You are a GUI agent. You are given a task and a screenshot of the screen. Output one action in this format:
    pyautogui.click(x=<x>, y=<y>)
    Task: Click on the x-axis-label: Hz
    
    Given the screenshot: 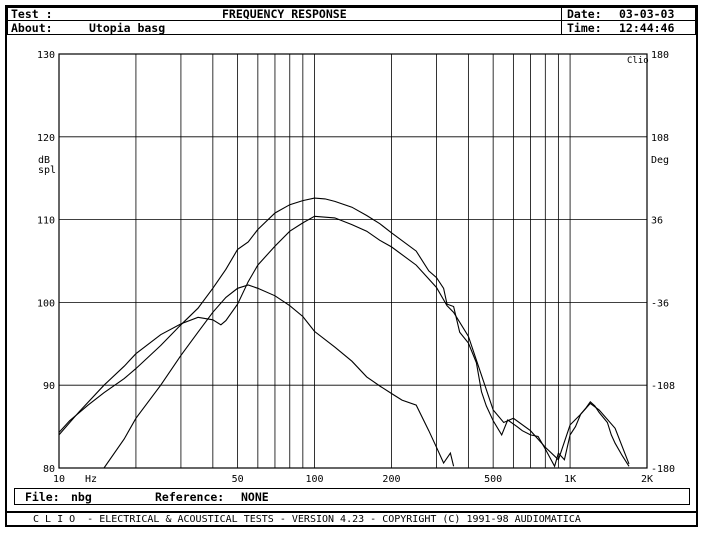 What is the action you would take?
    pyautogui.click(x=91, y=479)
    